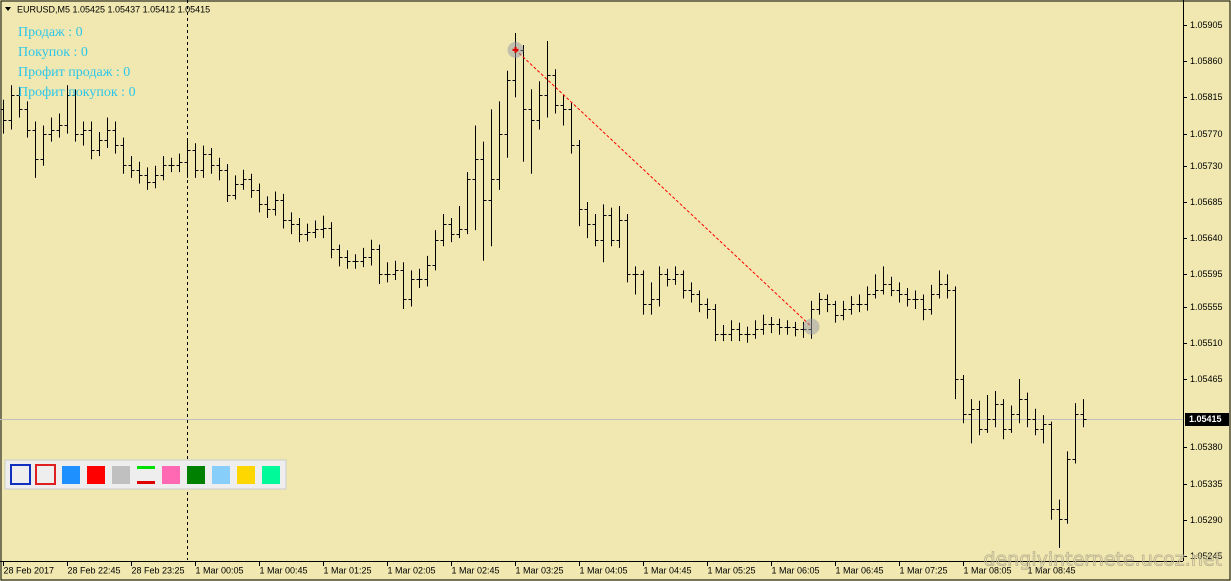 The height and width of the screenshot is (581, 1231). Describe the element at coordinates (1206, 25) in the screenshot. I see `y-tick-label: 1.05905` at that location.